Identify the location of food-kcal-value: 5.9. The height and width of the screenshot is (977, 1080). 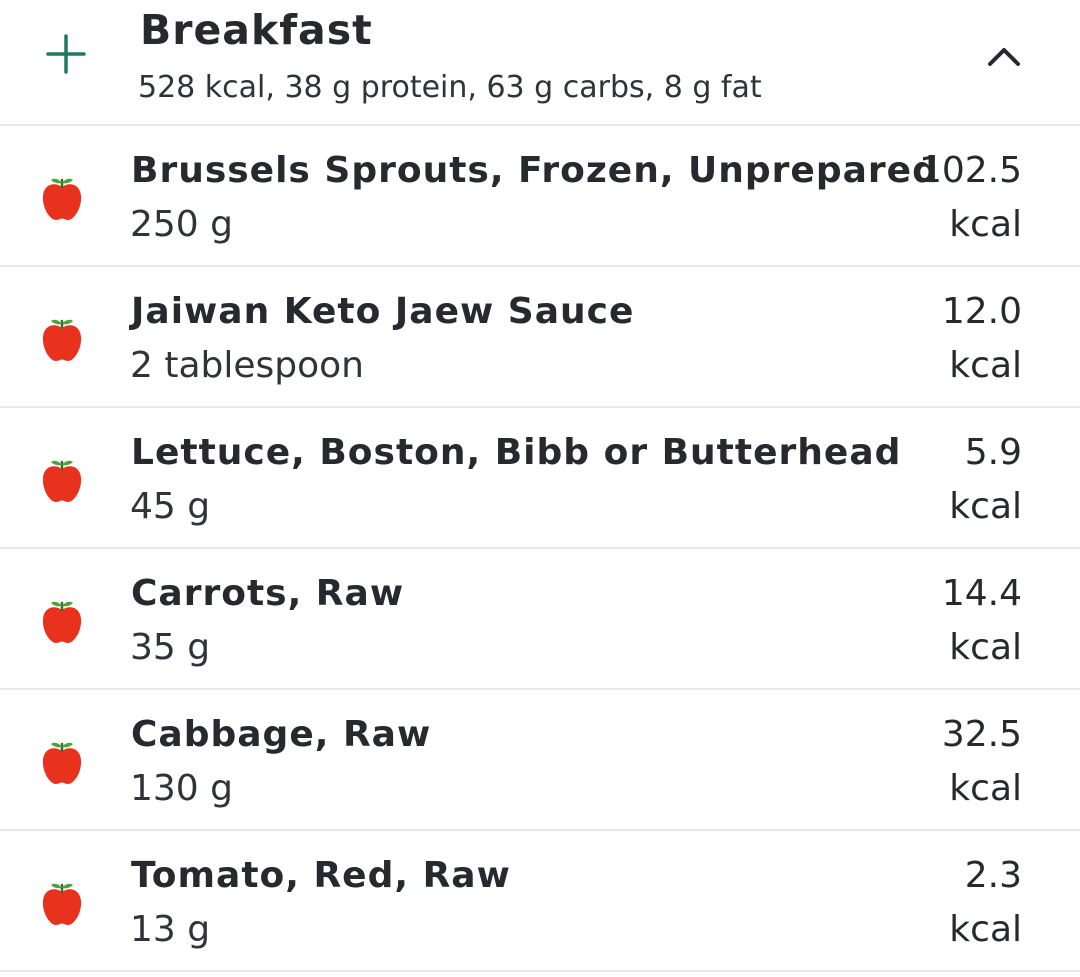
(993, 452).